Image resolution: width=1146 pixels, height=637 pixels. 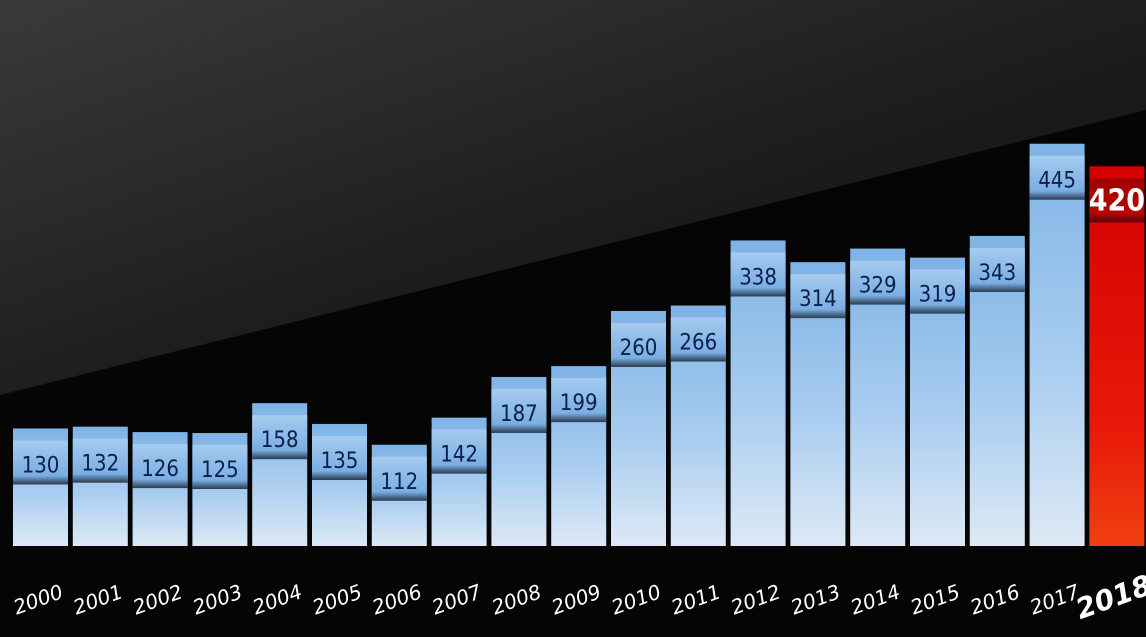 I want to click on bar-label-band-2014, so click(x=878, y=282).